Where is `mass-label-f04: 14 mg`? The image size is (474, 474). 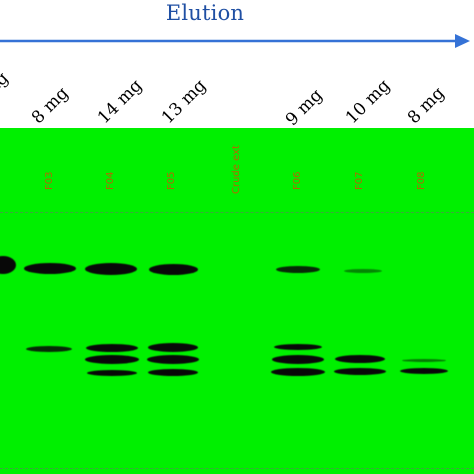 mass-label-f04: 14 mg is located at coordinates (120, 101).